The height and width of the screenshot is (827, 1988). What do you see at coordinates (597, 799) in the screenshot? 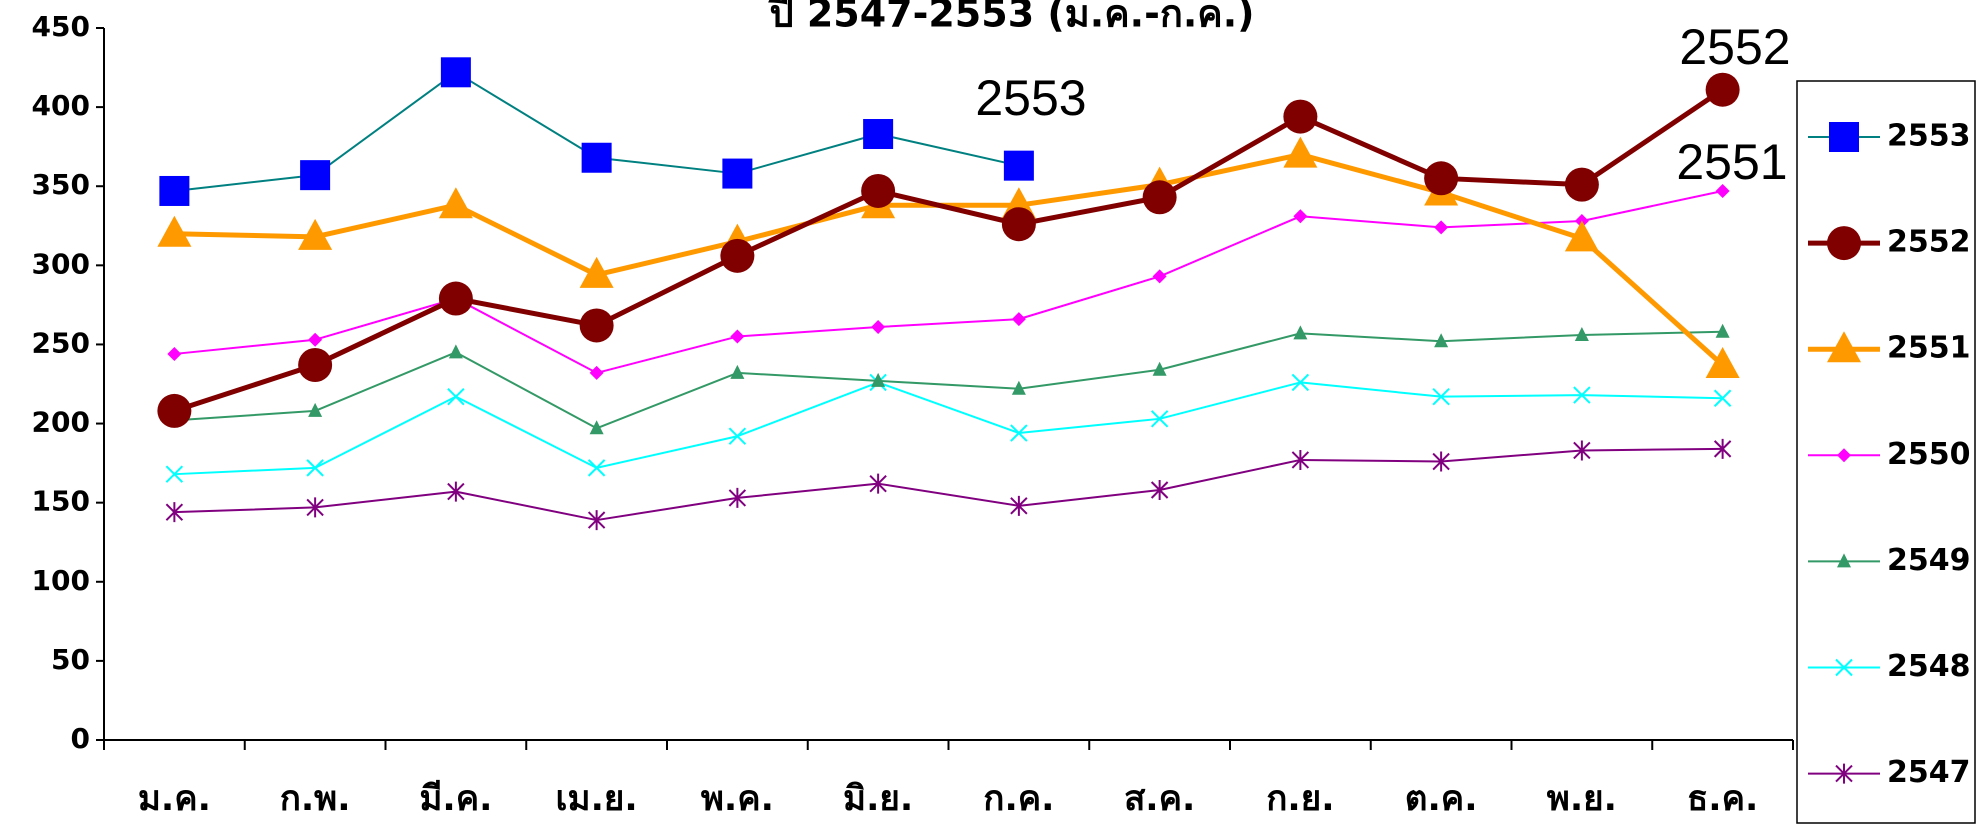
I see `x-tick-label: เม.ย.` at bounding box center [597, 799].